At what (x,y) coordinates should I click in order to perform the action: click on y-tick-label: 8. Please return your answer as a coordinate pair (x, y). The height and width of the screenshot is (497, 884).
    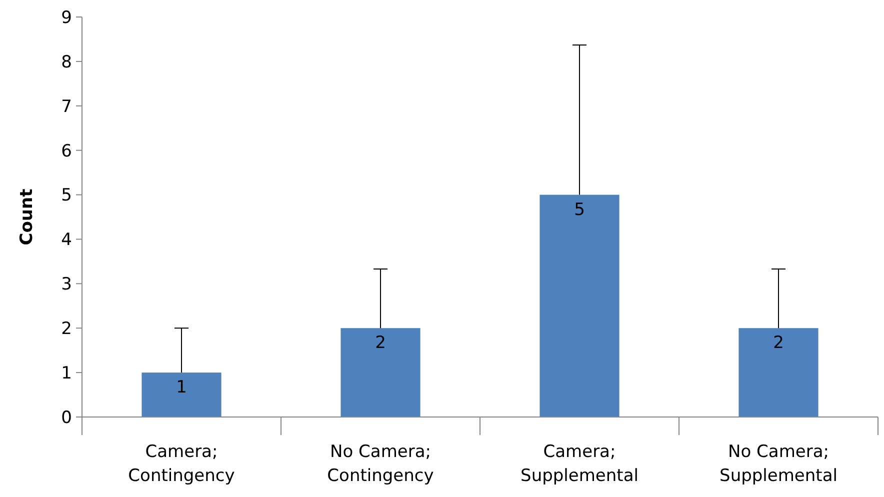
    Looking at the image, I should click on (66, 62).